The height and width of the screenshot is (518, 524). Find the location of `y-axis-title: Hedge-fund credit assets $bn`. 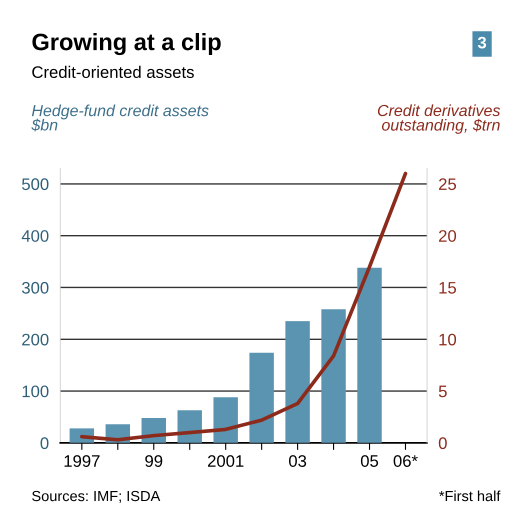

y-axis-title: Hedge-fund credit assets $bn is located at coordinates (120, 118).